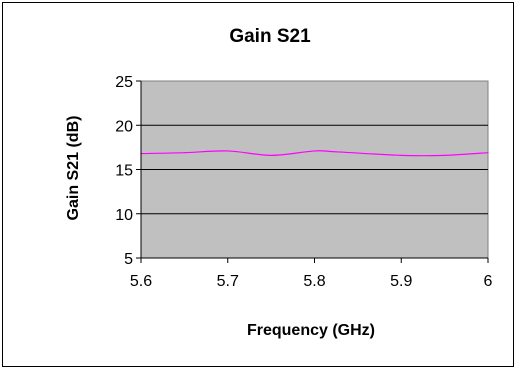 Image resolution: width=518 pixels, height=371 pixels. I want to click on x-axis-label: Frequency (GHz), so click(311, 330).